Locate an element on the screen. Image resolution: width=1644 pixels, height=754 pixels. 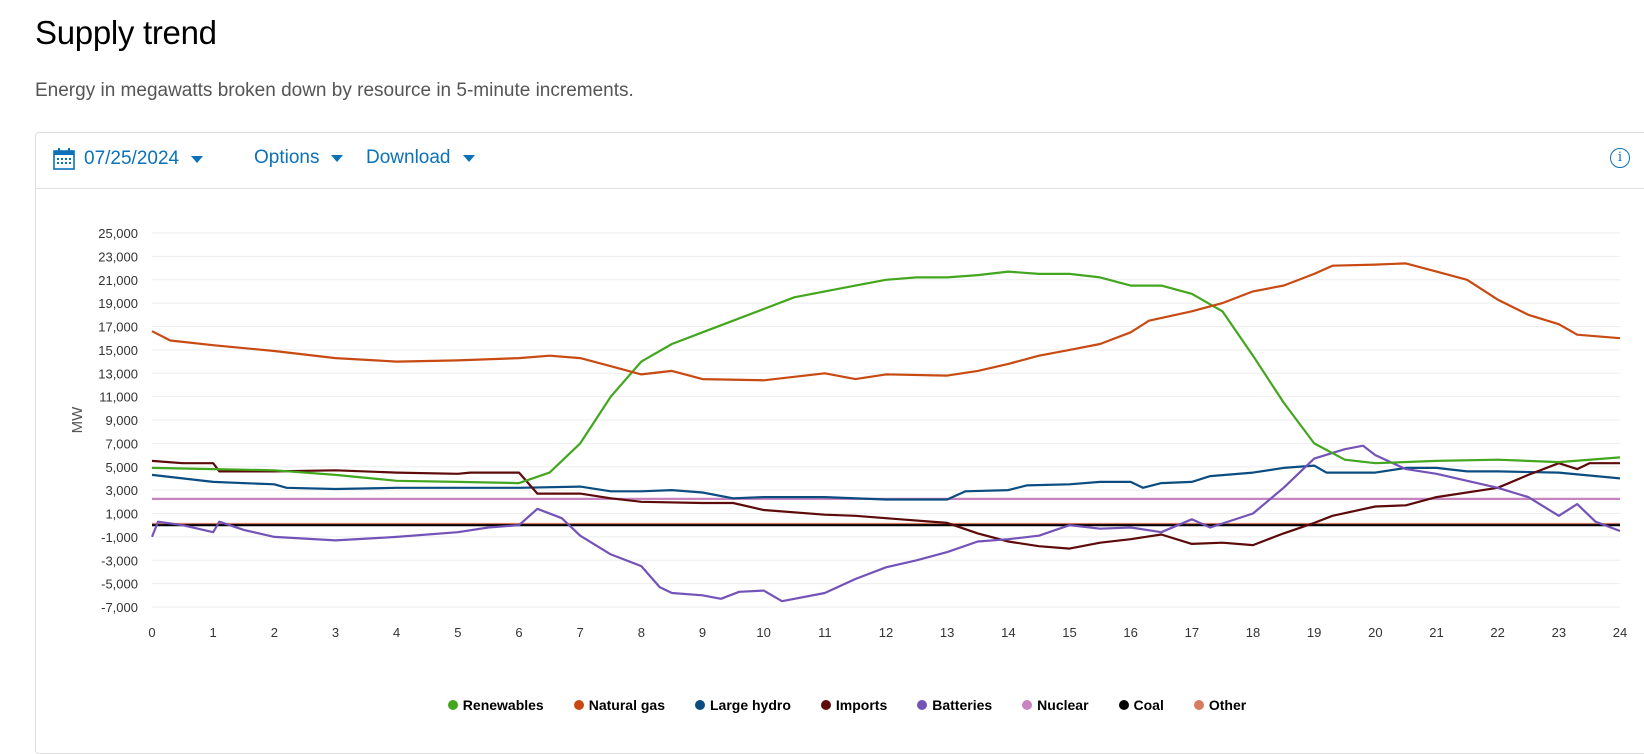
x-tick-label: 4 is located at coordinates (396, 632).